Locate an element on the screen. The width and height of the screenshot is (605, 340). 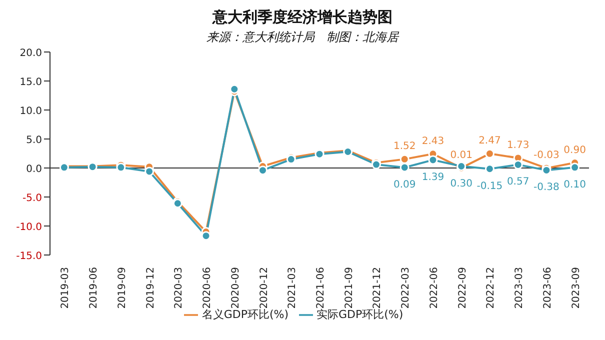
y-tick-label: 10.0 is located at coordinates (31, 111).